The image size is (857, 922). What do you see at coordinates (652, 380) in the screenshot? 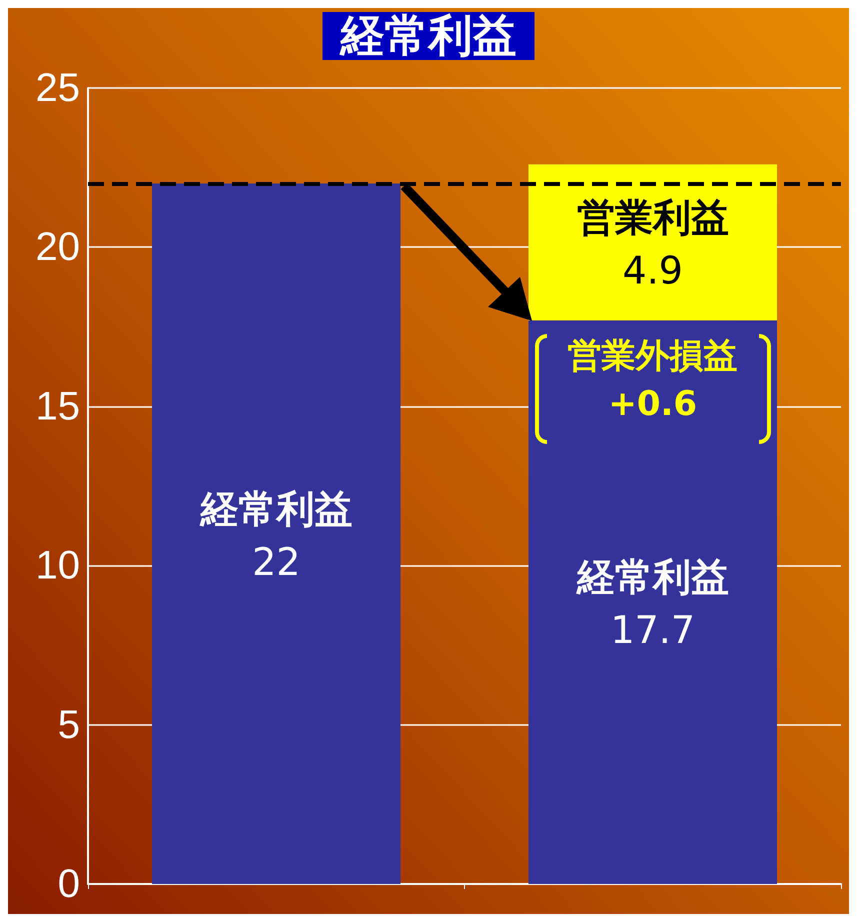
I see `annotation: 営業外損益 +0.6` at bounding box center [652, 380].